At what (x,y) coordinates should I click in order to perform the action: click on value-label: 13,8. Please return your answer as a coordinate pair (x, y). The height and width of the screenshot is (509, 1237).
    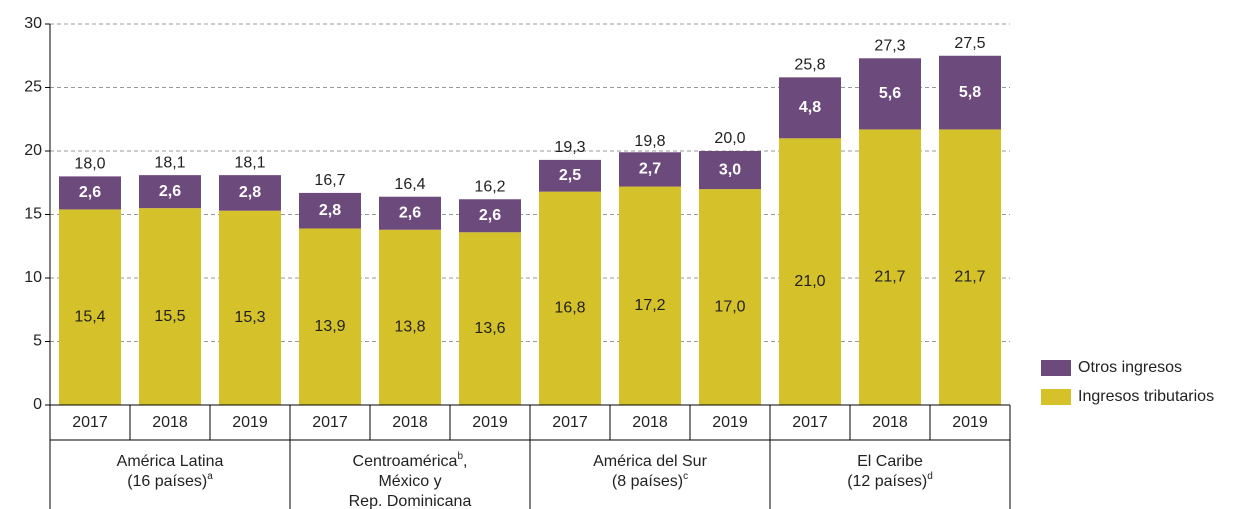
    Looking at the image, I should click on (409, 327).